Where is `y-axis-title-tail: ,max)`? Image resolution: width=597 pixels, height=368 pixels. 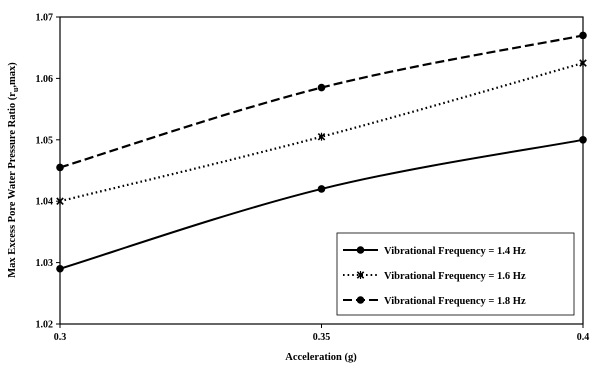
y-axis-title-tail: ,max) is located at coordinates (12, 75).